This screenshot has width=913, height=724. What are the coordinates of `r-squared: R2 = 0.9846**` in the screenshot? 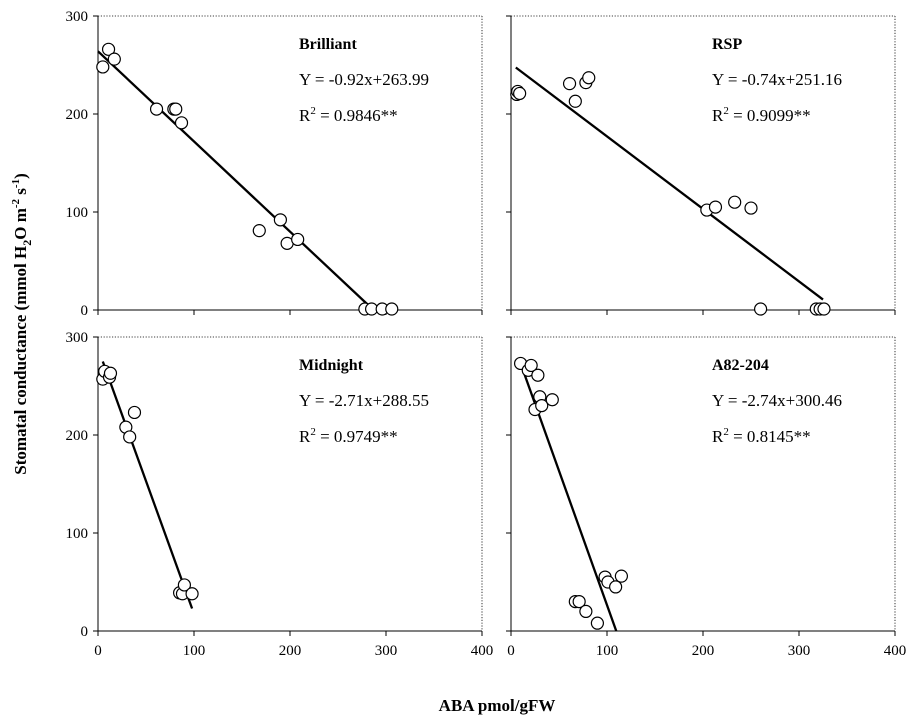 It's located at (348, 115).